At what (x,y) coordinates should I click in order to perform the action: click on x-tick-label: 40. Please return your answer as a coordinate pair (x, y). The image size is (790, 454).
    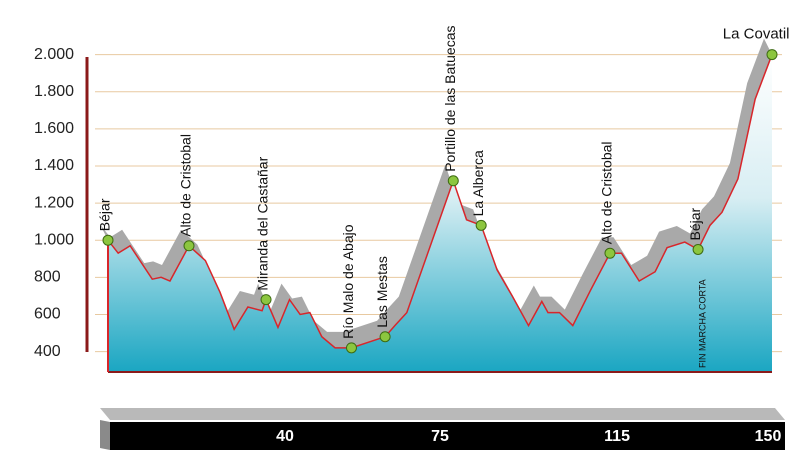
    Looking at the image, I should click on (285, 436).